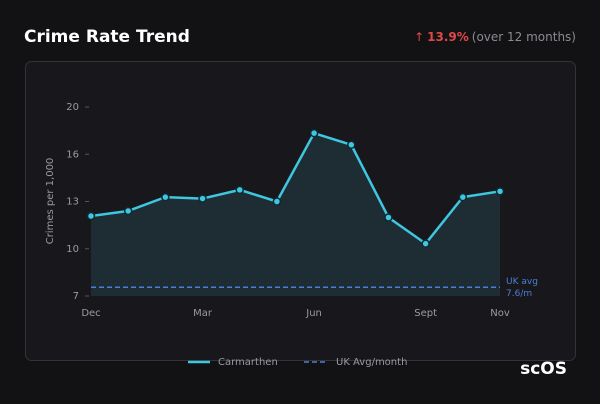  What do you see at coordinates (419, 37) in the screenshot?
I see `arrow: ↑` at bounding box center [419, 37].